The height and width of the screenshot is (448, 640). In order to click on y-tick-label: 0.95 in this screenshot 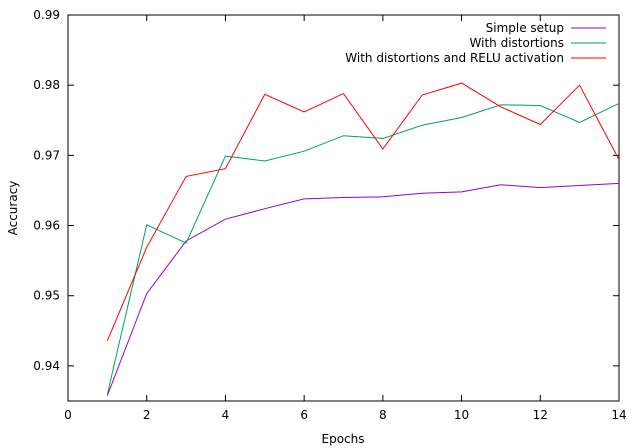, I will do `click(46, 296)`.